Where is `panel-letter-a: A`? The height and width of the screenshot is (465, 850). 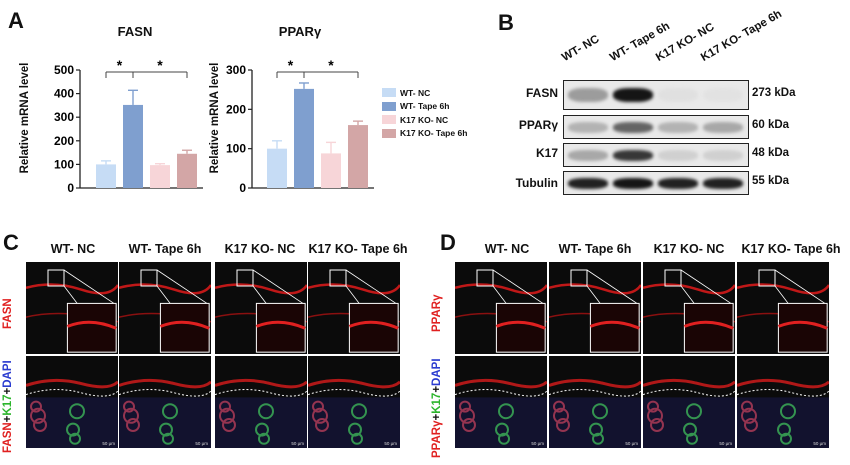
panel-letter-a: A is located at coordinates (16, 20).